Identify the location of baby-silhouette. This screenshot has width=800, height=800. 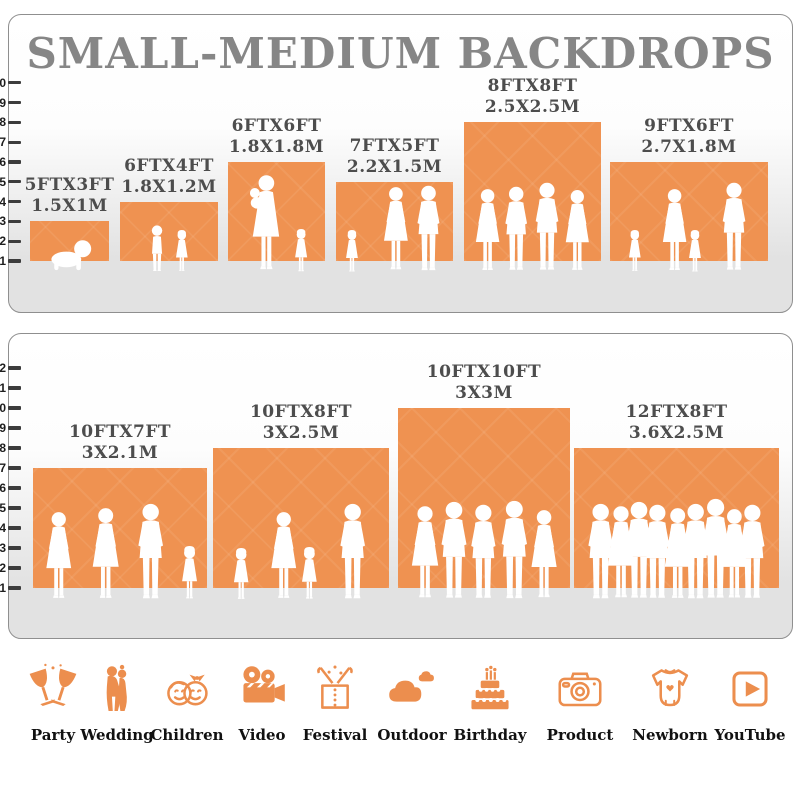
(71, 255).